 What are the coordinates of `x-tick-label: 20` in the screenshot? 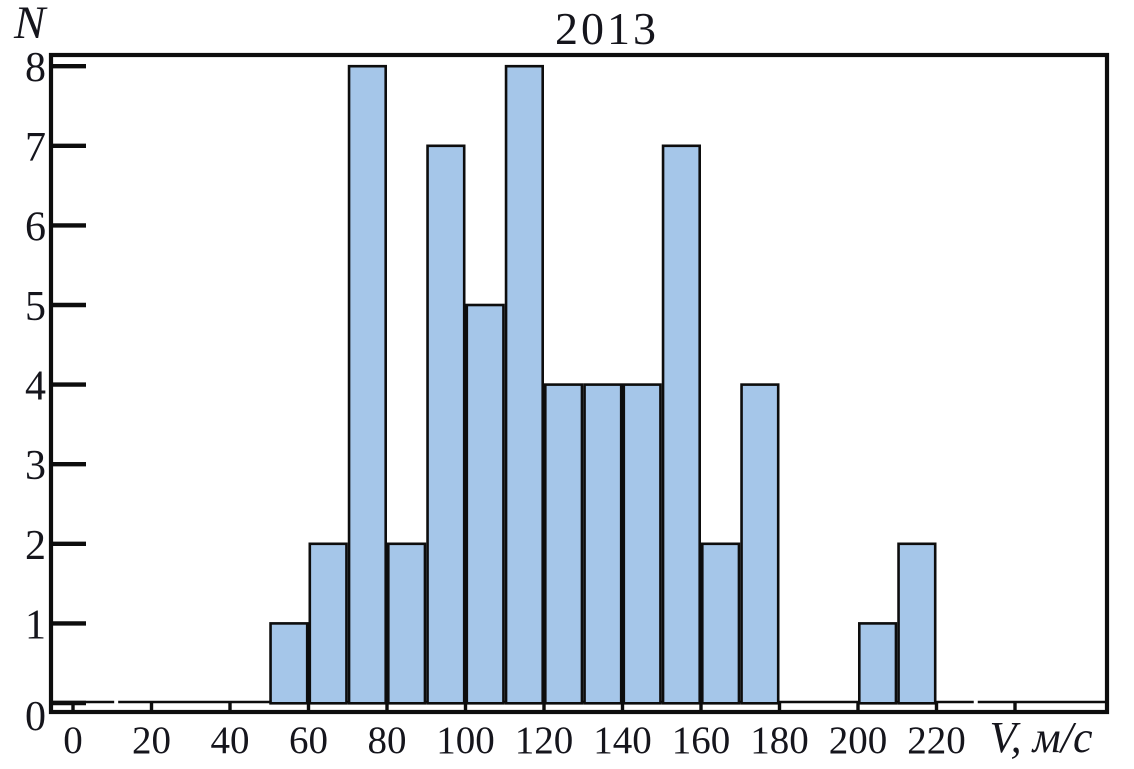 It's located at (151, 740).